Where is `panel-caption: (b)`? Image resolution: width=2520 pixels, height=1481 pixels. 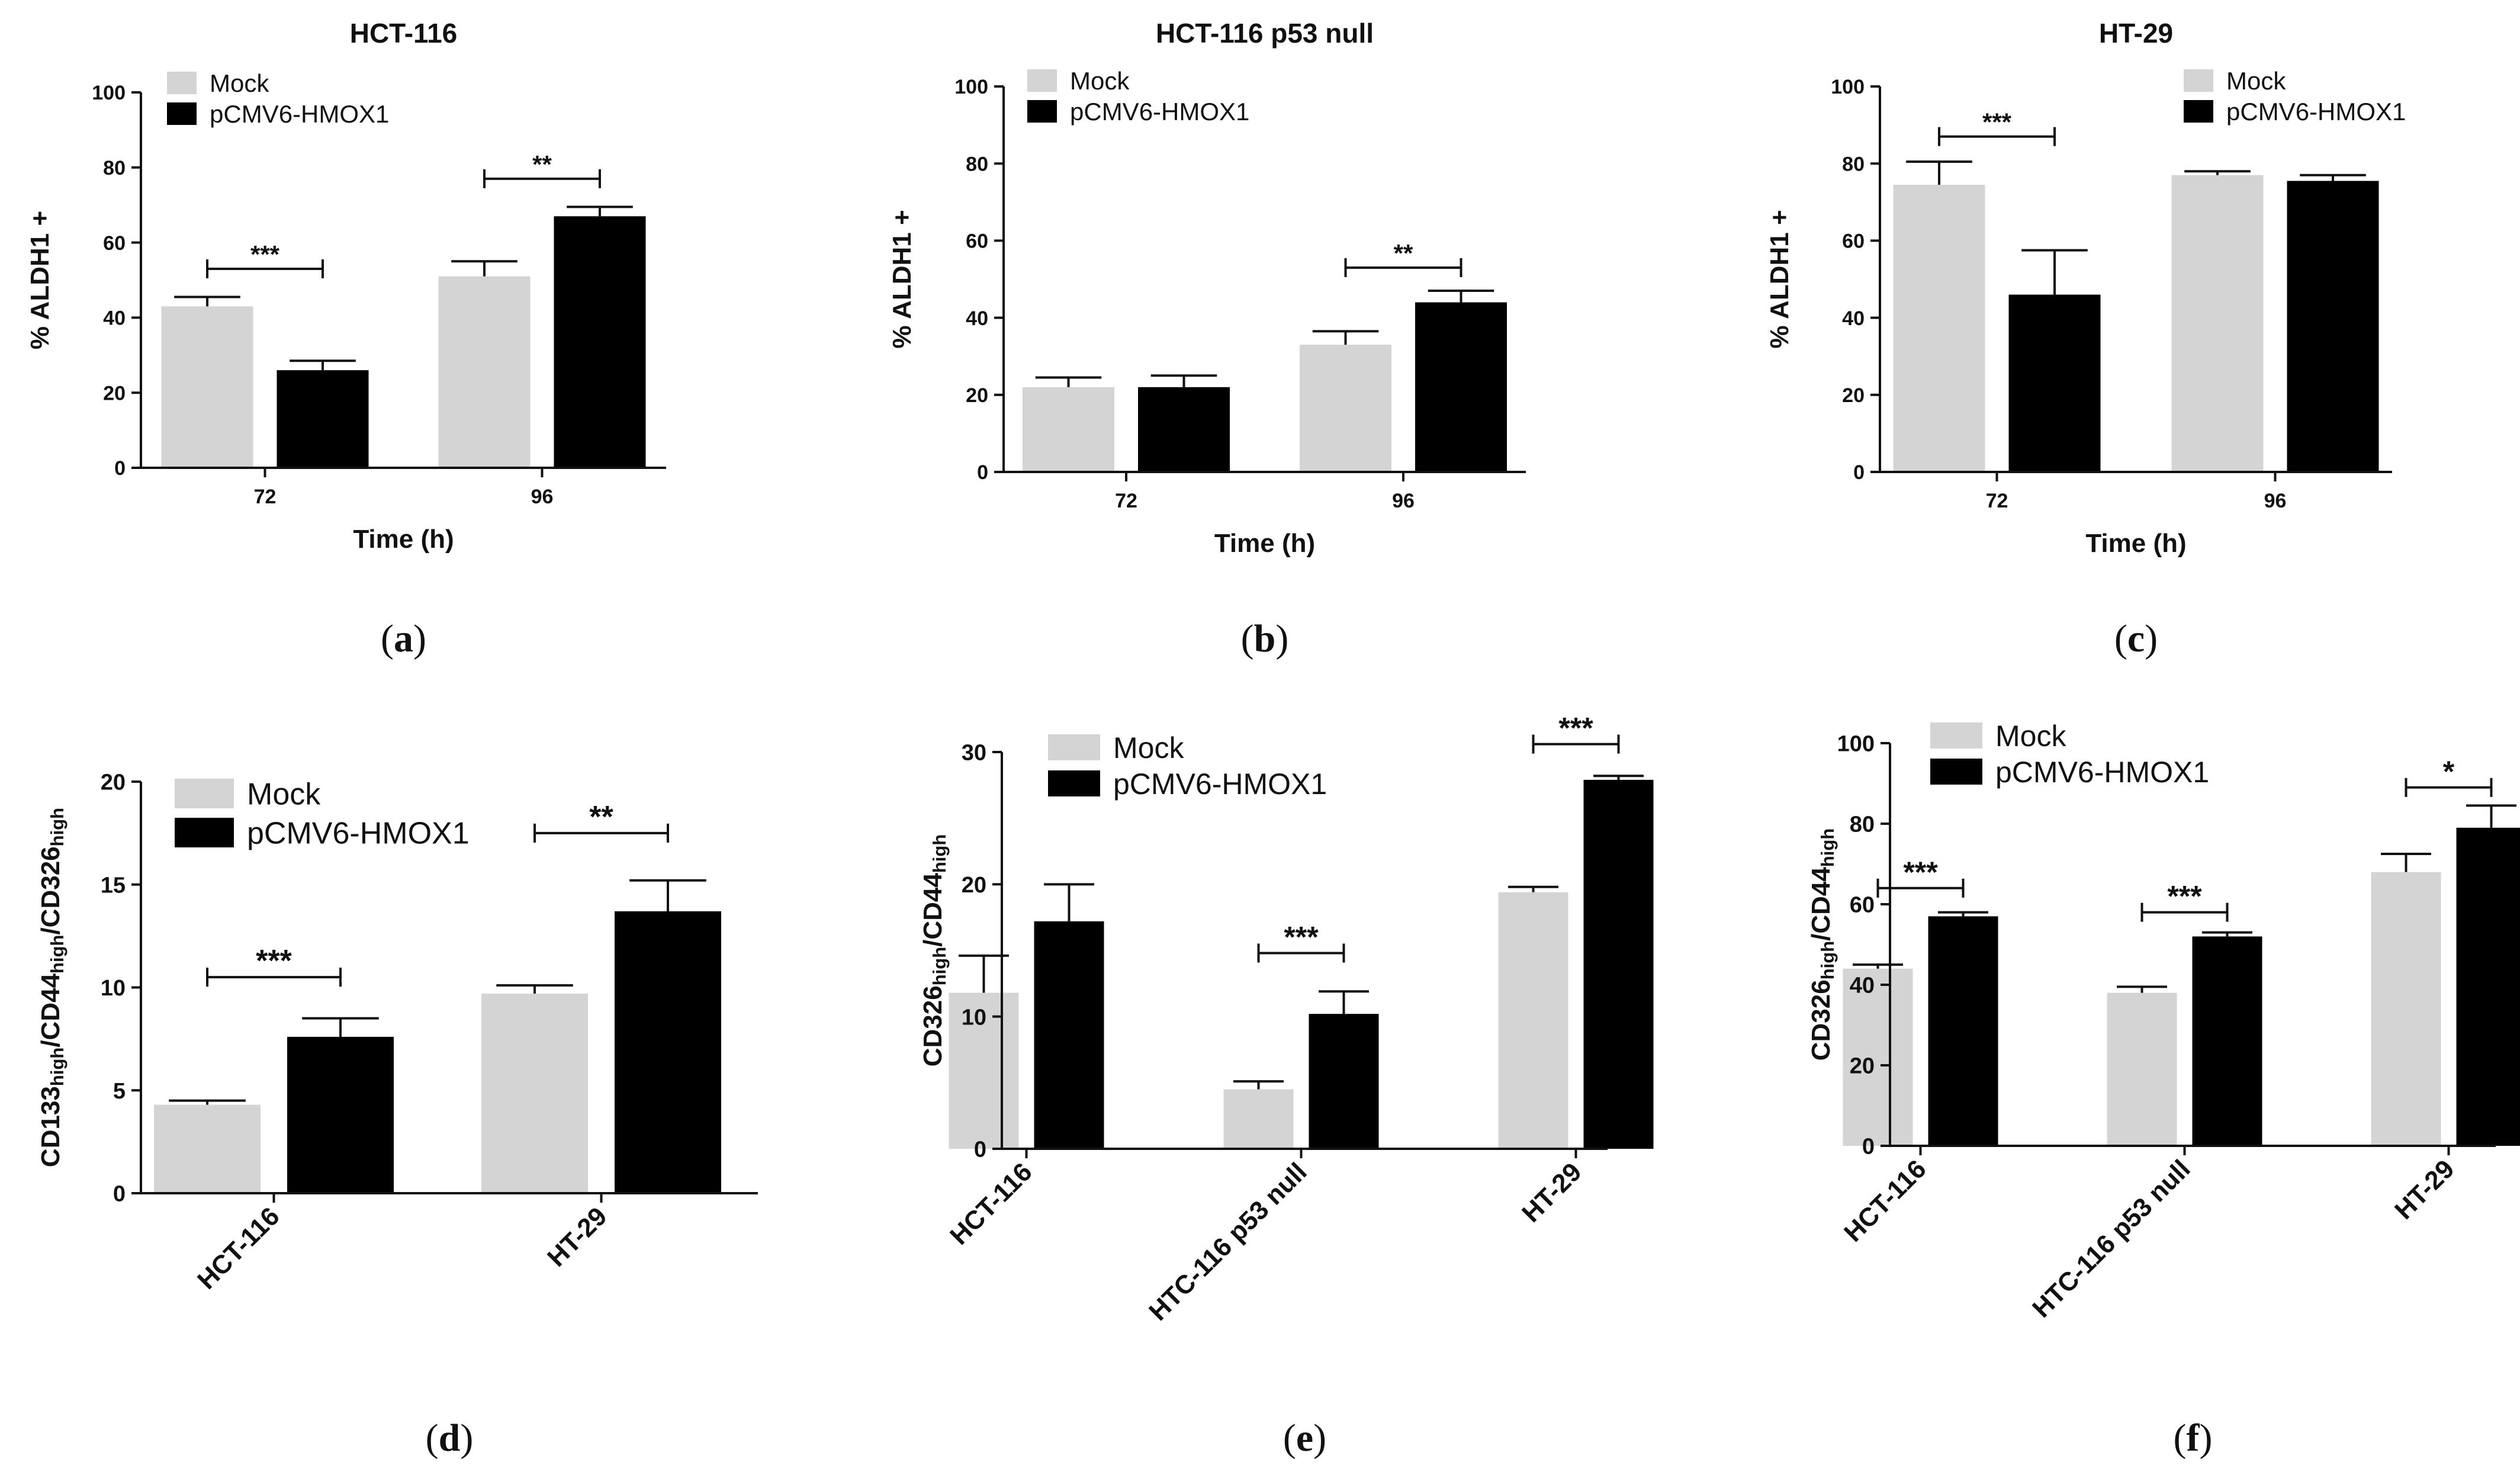 panel-caption: (b) is located at coordinates (1265, 638).